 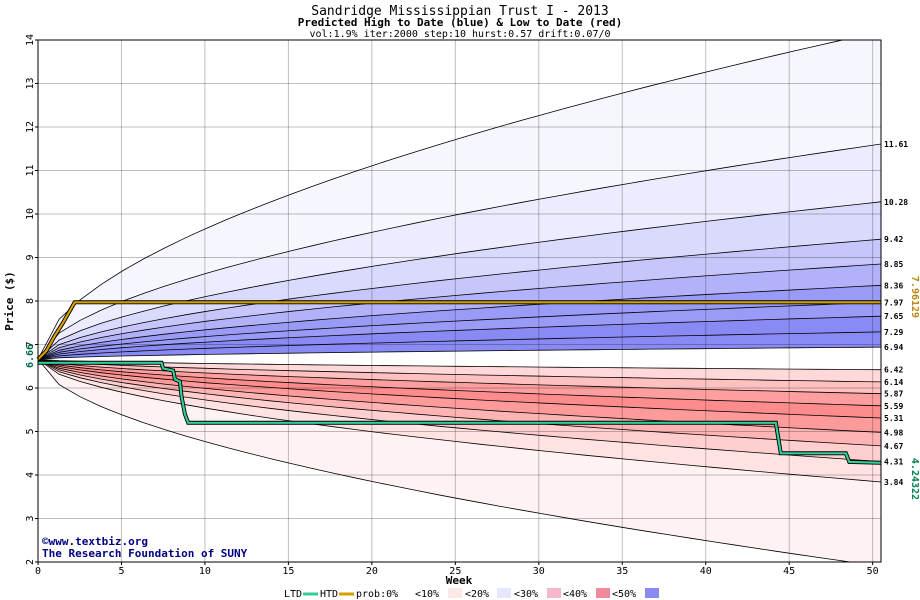 What do you see at coordinates (205, 571) in the screenshot?
I see `x-tick-label: 10` at bounding box center [205, 571].